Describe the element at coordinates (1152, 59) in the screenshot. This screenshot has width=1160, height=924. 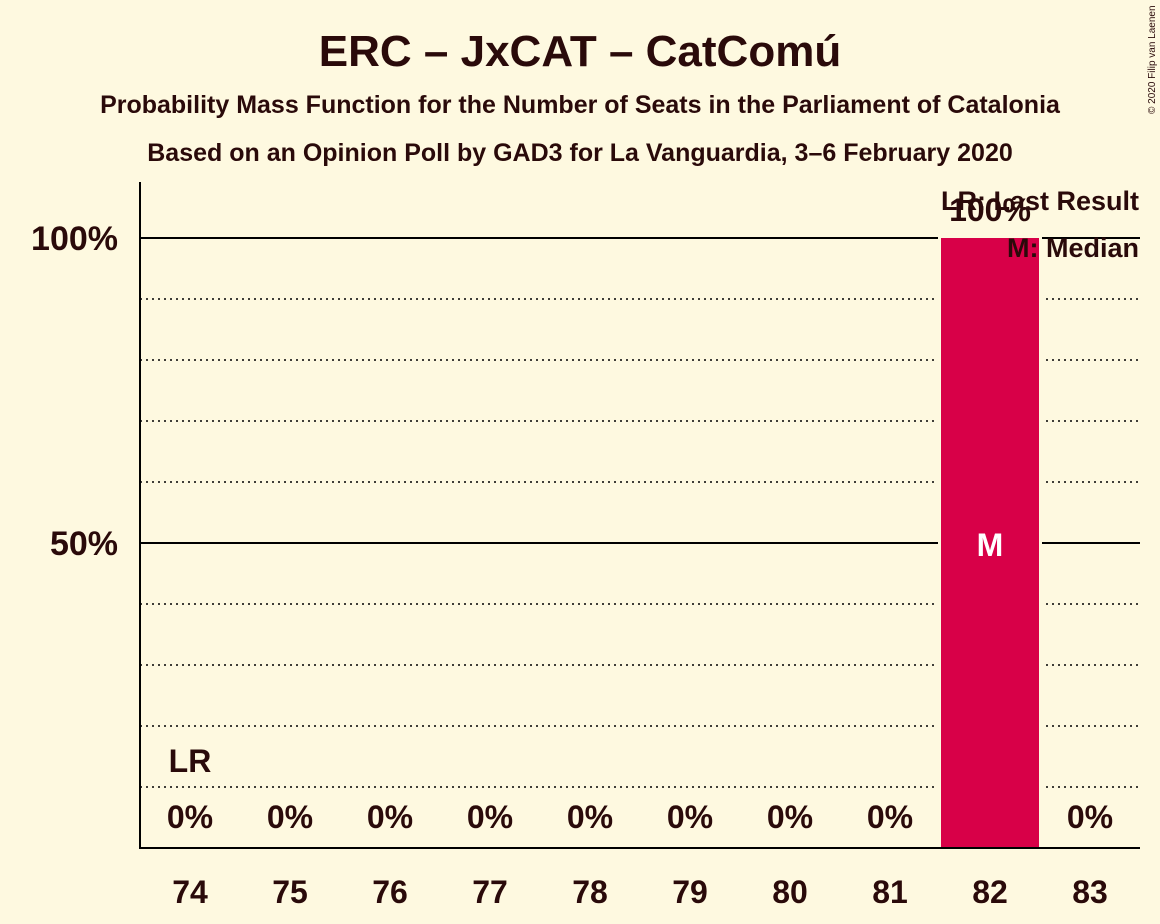
I see `copyright-note: © 2020 Filip van Laenen` at that location.